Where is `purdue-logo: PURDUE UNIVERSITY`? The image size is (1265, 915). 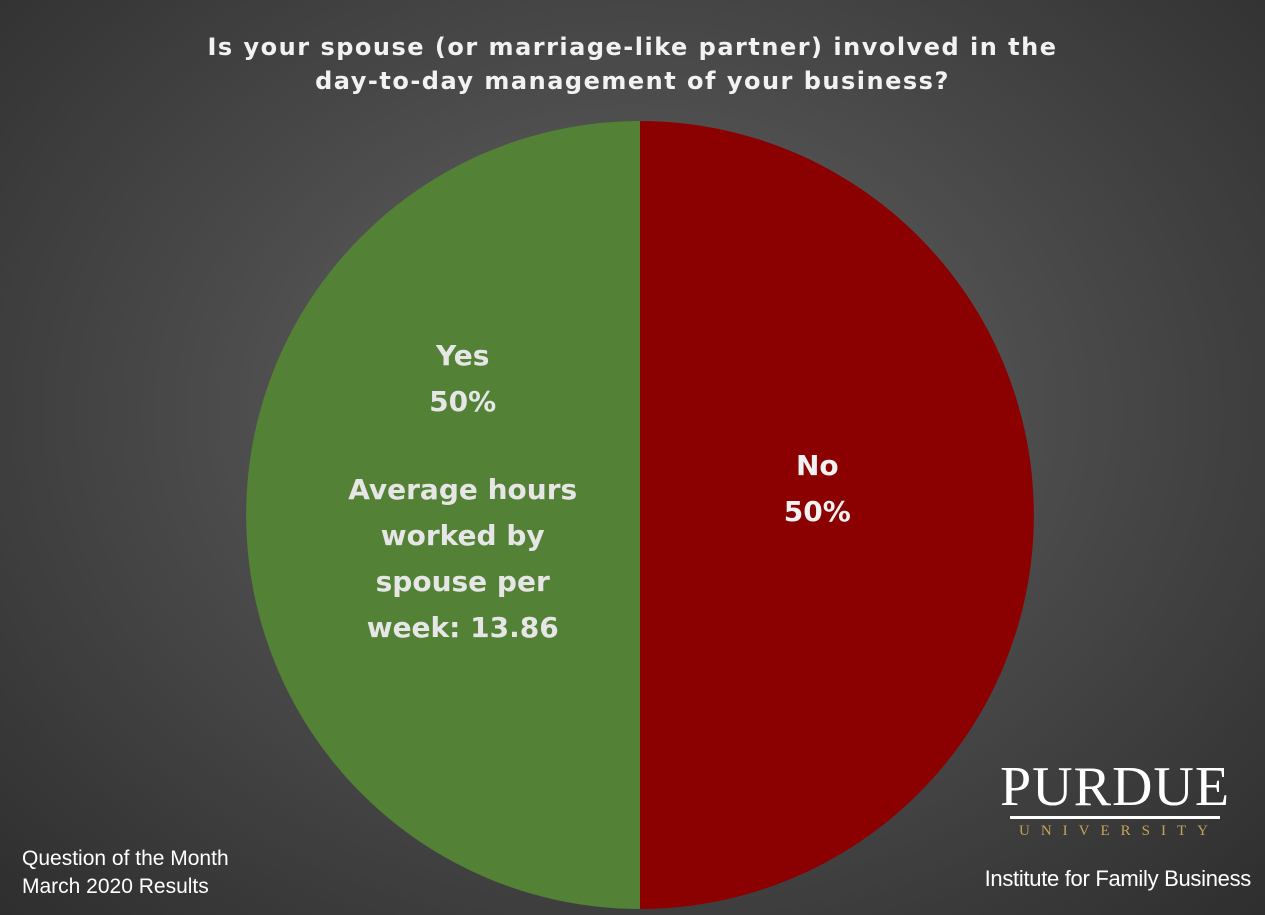
purdue-logo: PURDUE UNIVERSITY is located at coordinates (1115, 799).